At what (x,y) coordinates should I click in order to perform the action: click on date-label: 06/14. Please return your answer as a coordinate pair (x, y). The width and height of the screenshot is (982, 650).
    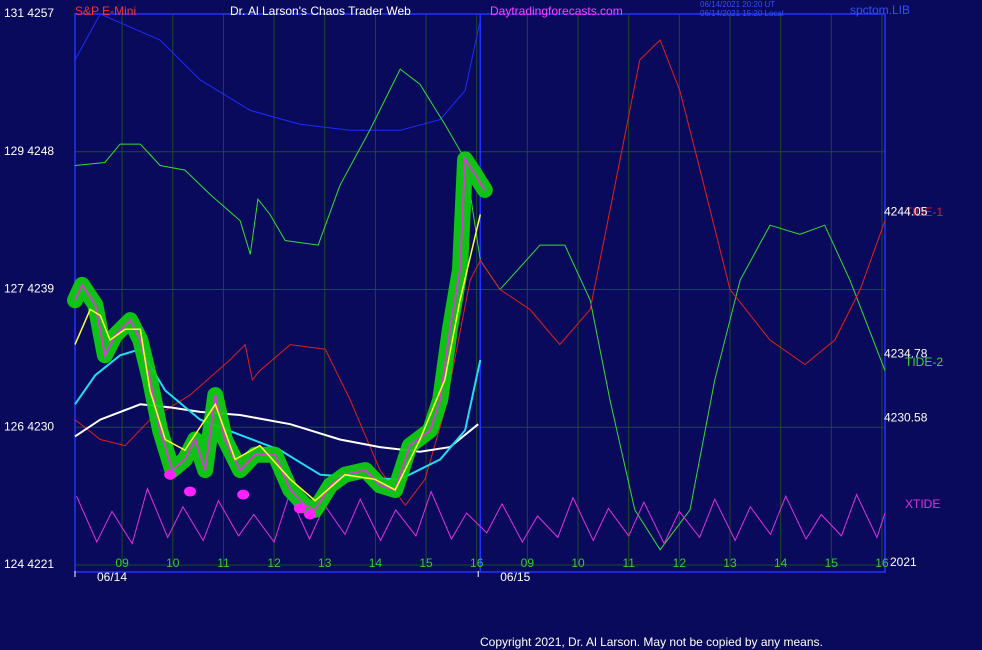
    Looking at the image, I should click on (112, 577).